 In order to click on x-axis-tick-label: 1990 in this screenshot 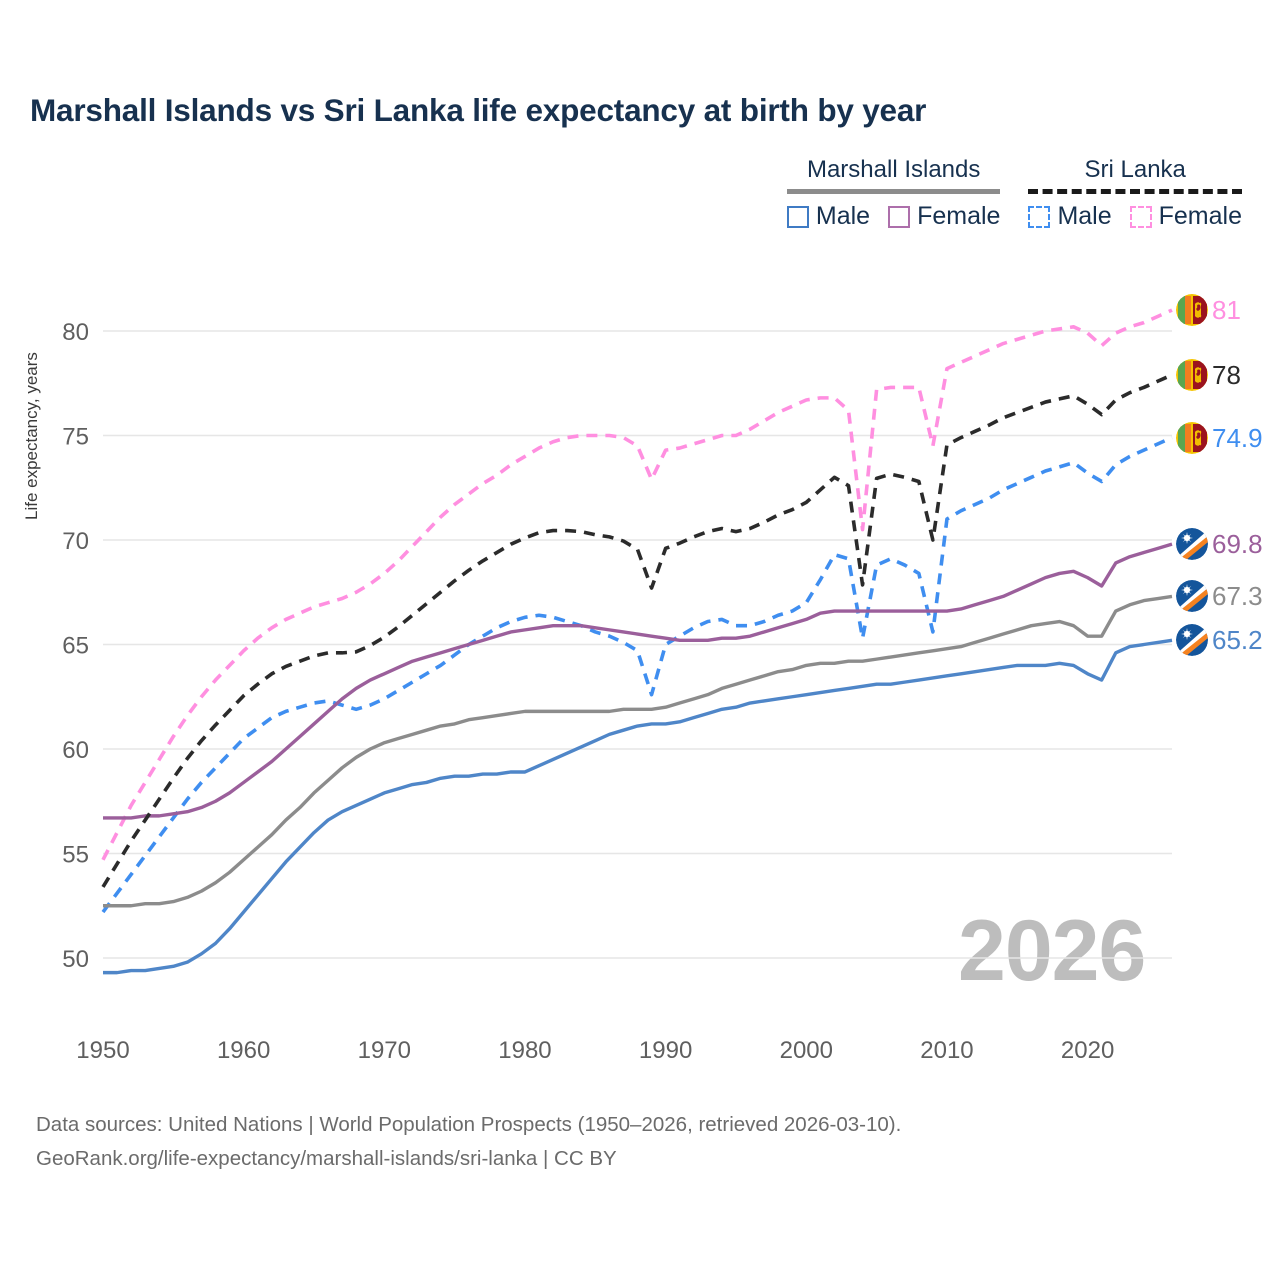, I will do `click(665, 1050)`.